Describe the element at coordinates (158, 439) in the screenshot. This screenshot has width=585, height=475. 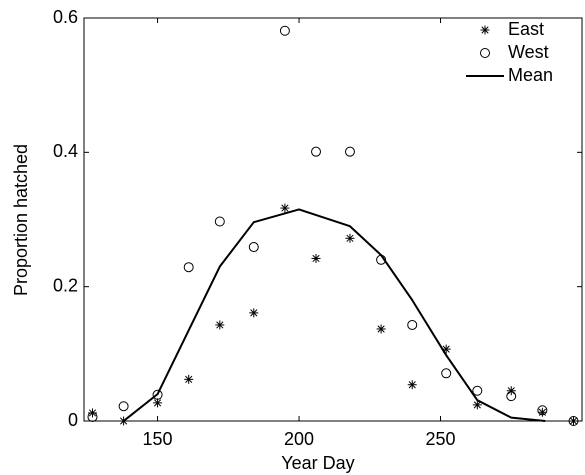
I see `x-tick-label: 150` at that location.